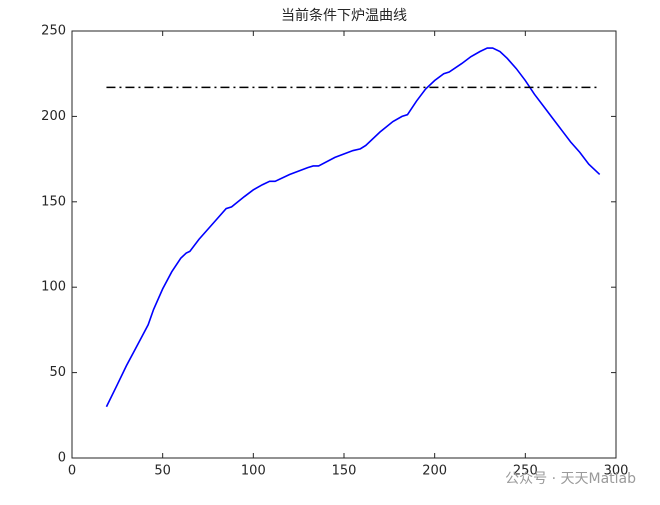  I want to click on x-tick-label: 250, so click(525, 471).